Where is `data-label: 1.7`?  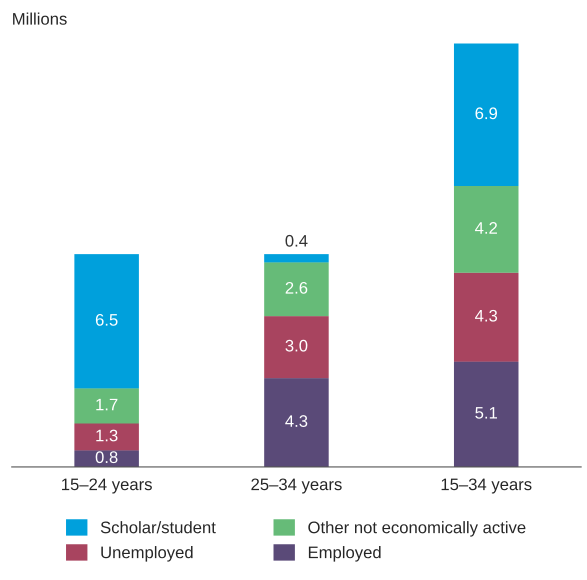
data-label: 1.7 is located at coordinates (107, 404).